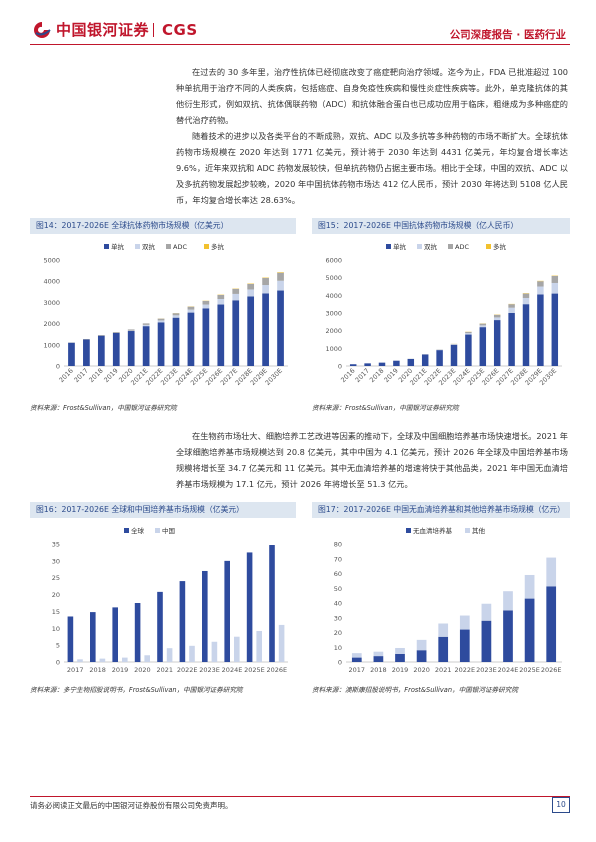  I want to click on brand-name-cn: 中国银河证券, so click(103, 30).